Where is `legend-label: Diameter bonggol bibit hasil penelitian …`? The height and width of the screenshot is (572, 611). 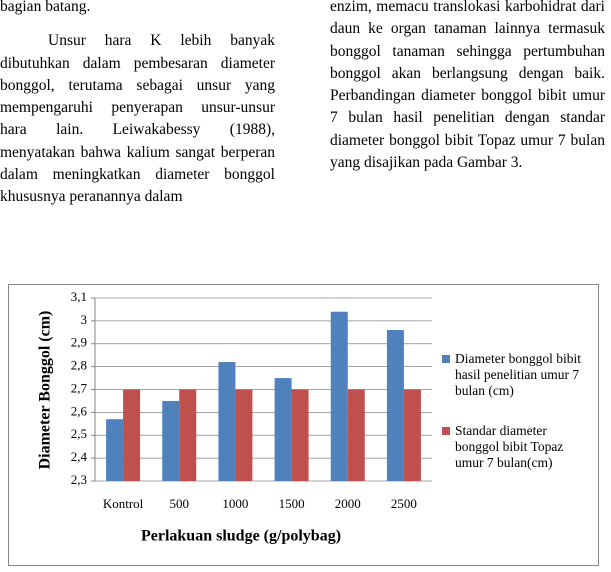
legend-label: Diameter bonggol bibit hasil penelitian … is located at coordinates (518, 374).